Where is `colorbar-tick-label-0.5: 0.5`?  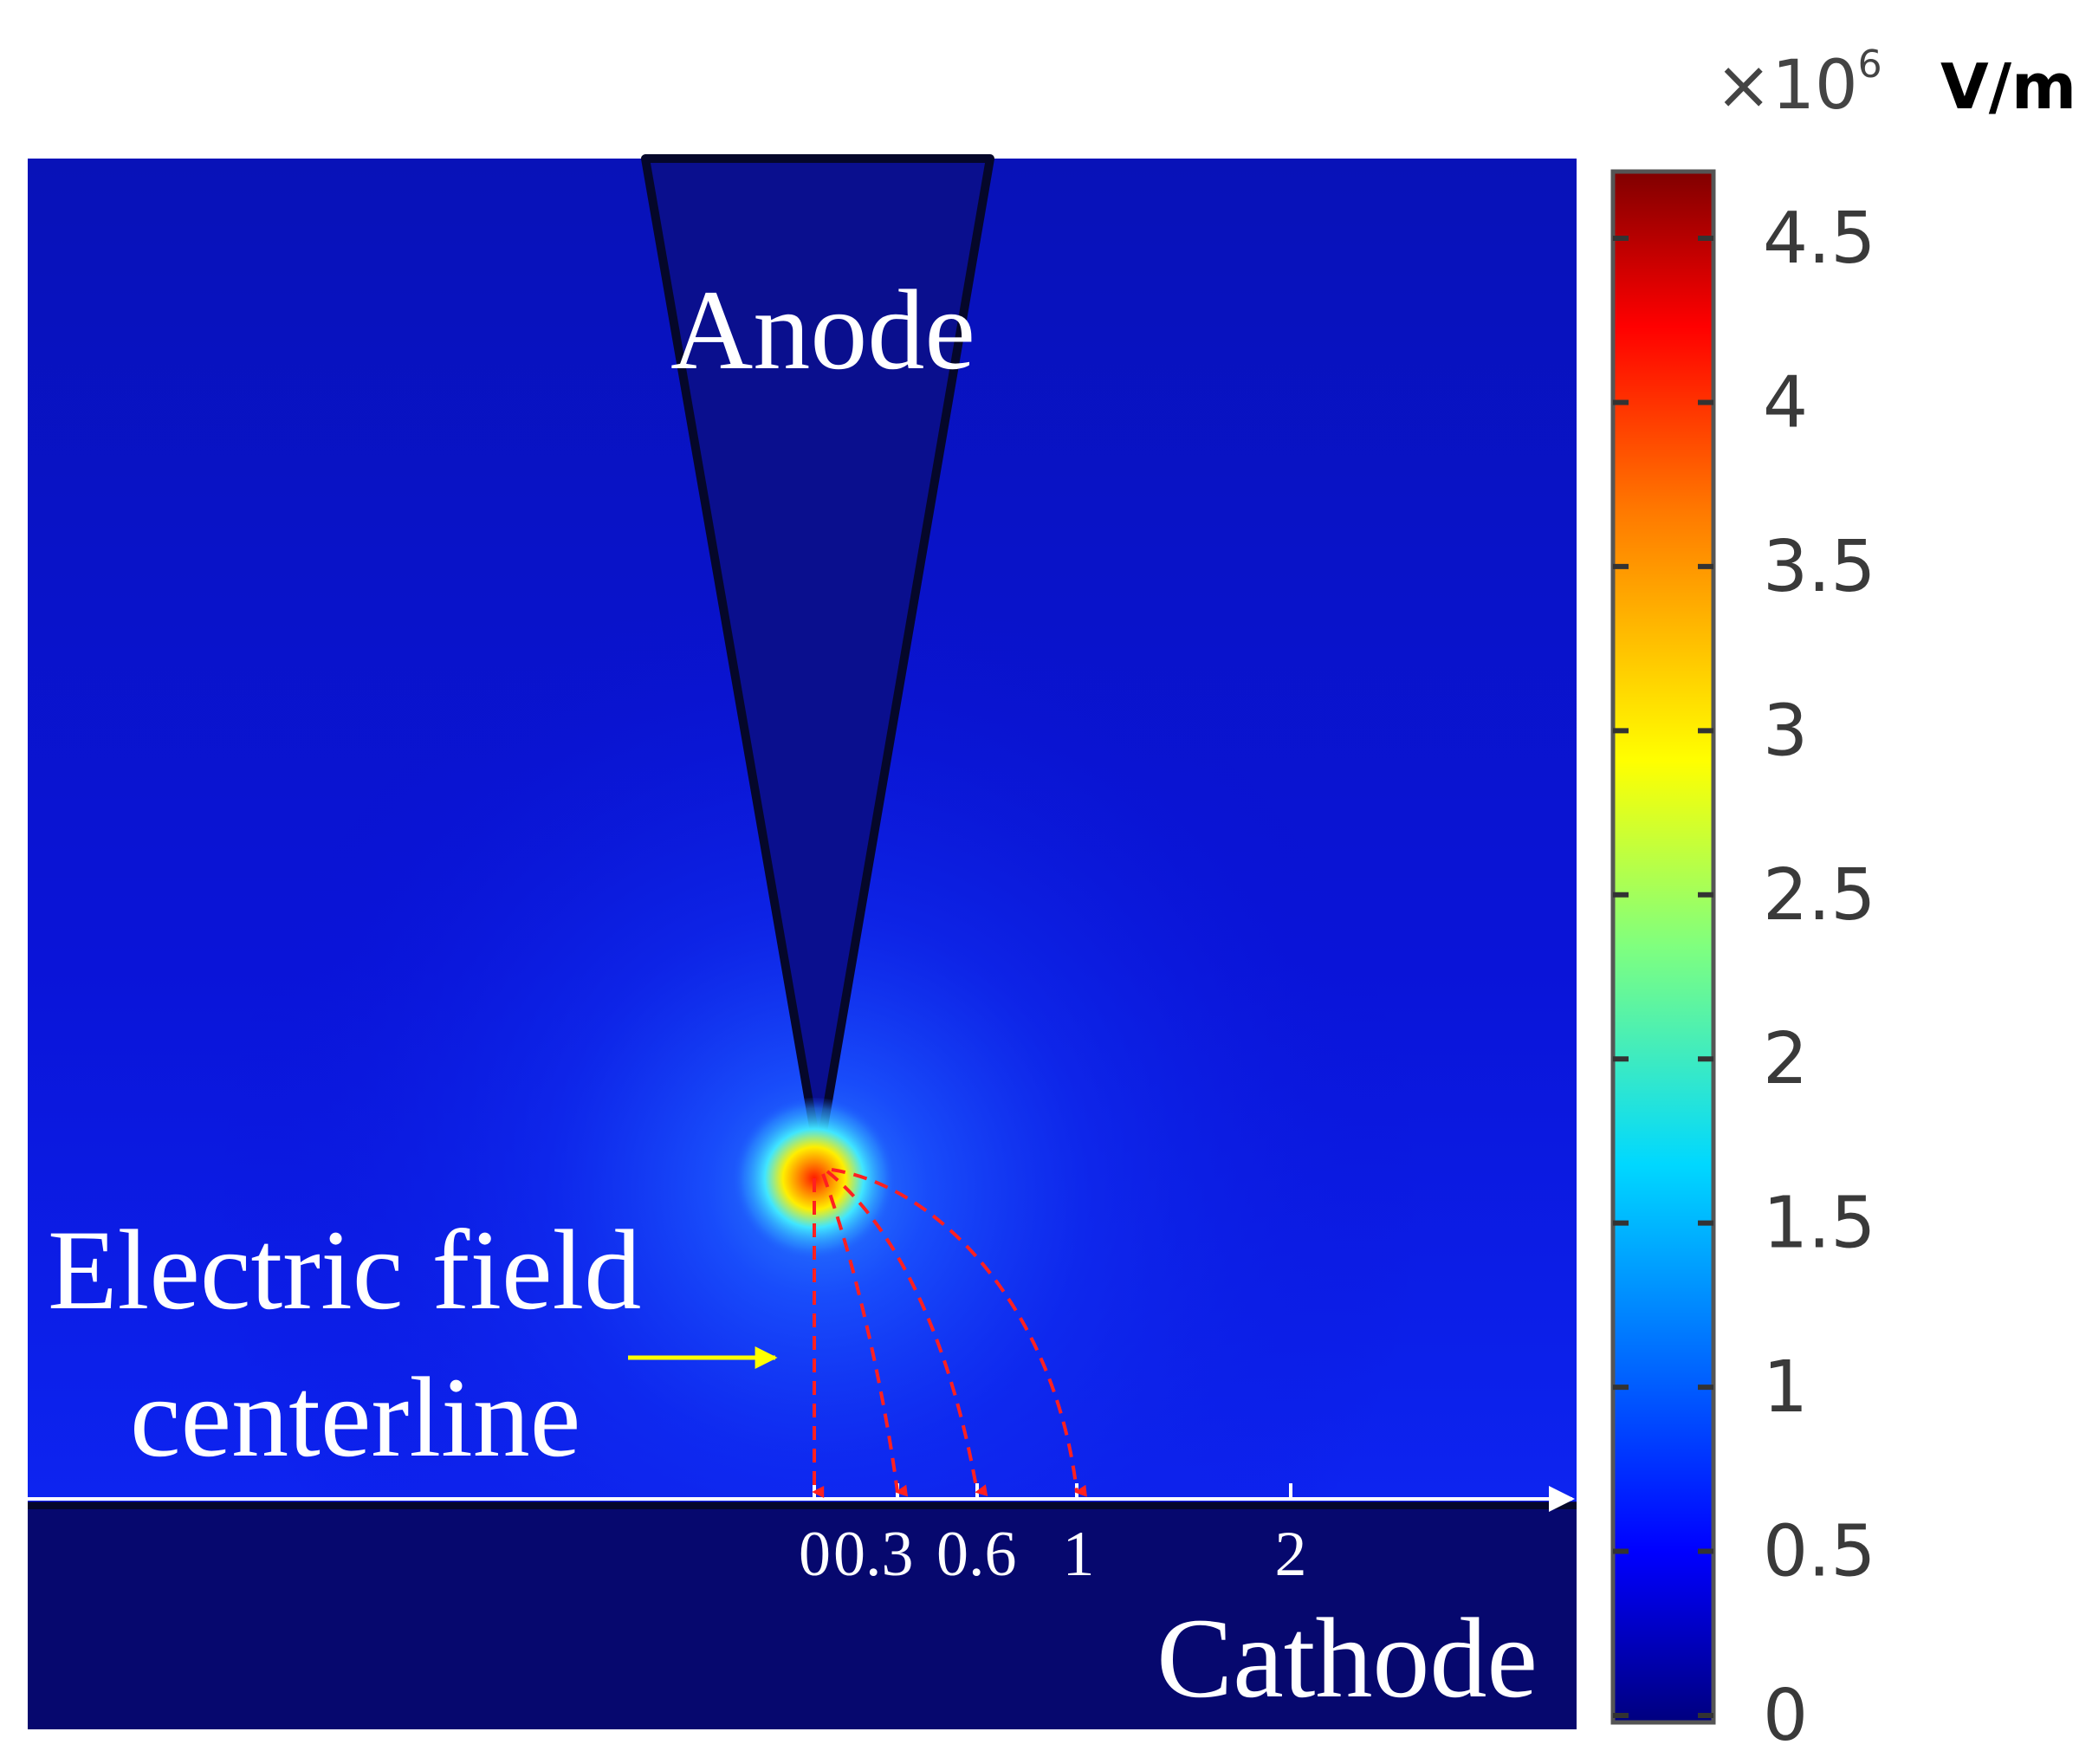
colorbar-tick-label-0.5: 0.5 is located at coordinates (1819, 1552).